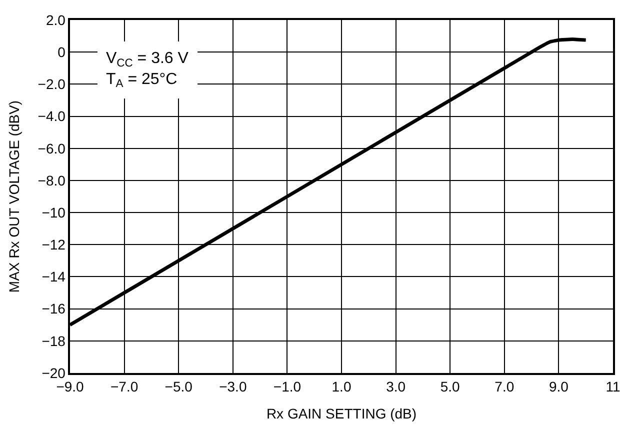  What do you see at coordinates (54, 276) in the screenshot?
I see `y-tick-label: −14` at bounding box center [54, 276].